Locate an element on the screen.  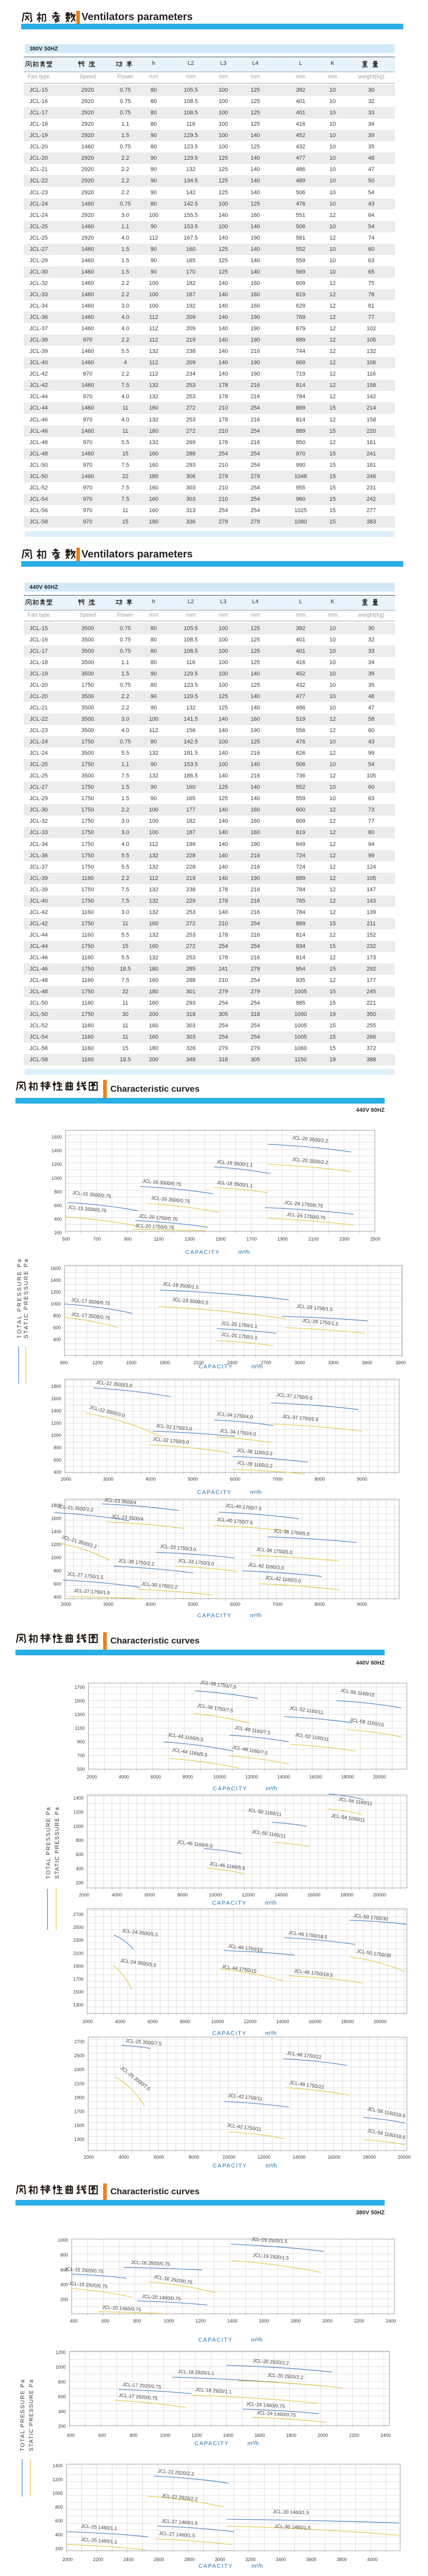
svg-text: 2300 is located at coordinates (80, 2069).